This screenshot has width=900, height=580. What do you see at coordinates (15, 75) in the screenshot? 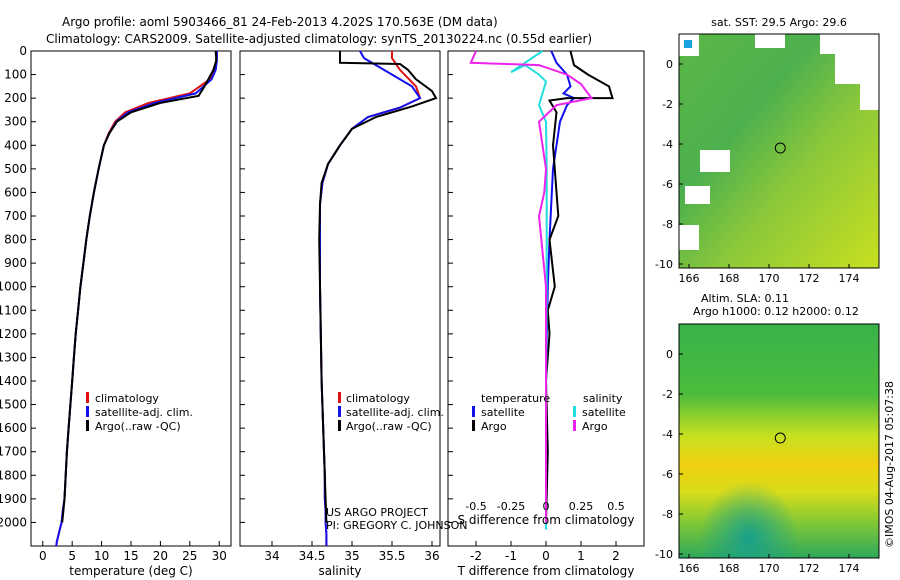
I see `depth-tick-label: 100` at bounding box center [15, 75].